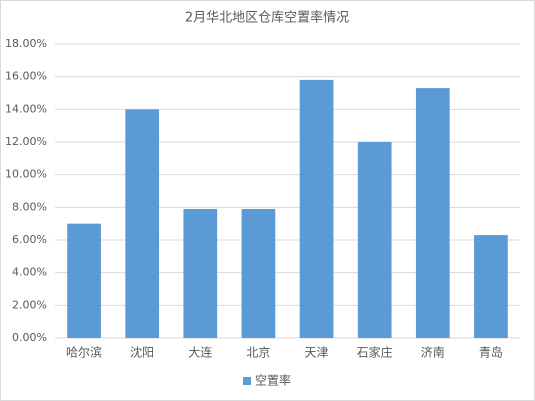  What do you see at coordinates (26, 108) in the screenshot?
I see `y-tick-label: 14.00%` at bounding box center [26, 108].